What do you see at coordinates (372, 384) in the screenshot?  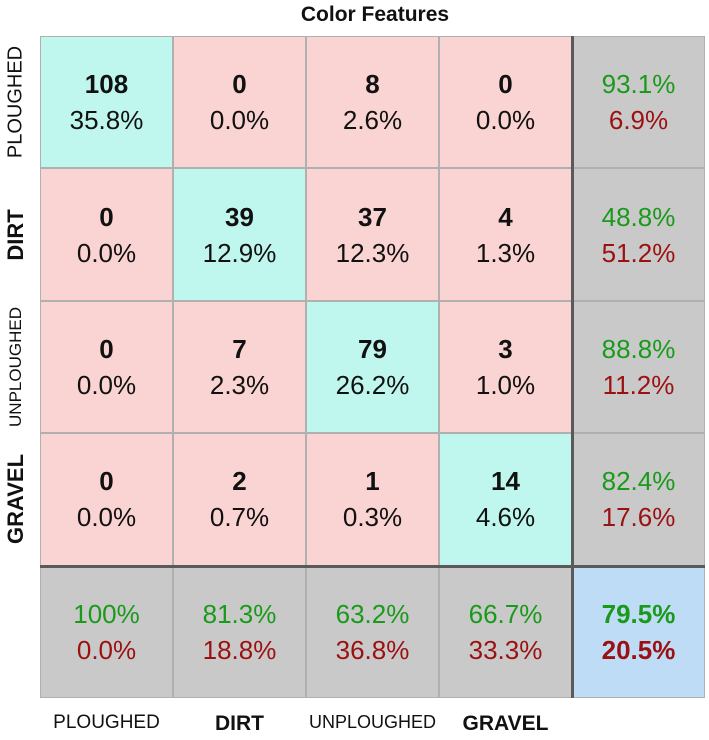 I see `cell-percent: 26.2%` at bounding box center [372, 384].